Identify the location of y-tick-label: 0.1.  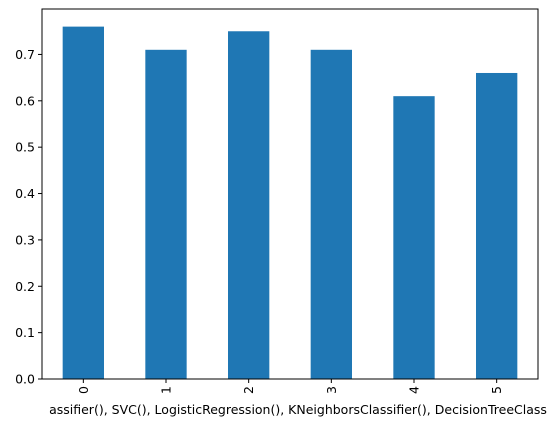
(25, 332).